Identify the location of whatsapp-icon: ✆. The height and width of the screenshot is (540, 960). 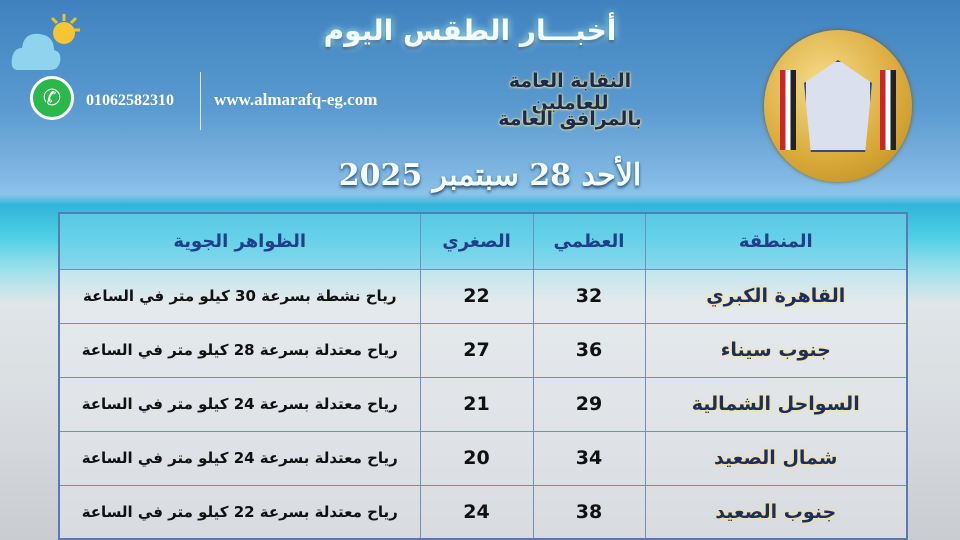
(52, 98).